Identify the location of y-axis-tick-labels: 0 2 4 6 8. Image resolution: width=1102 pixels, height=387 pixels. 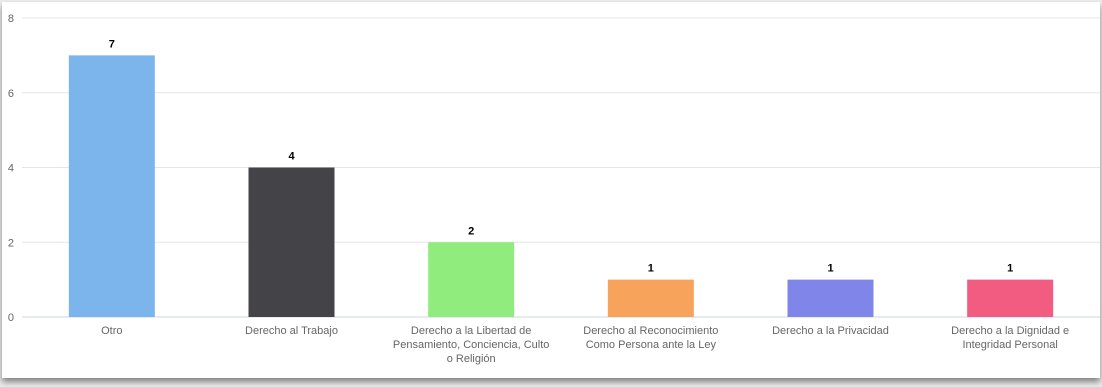
(11, 168).